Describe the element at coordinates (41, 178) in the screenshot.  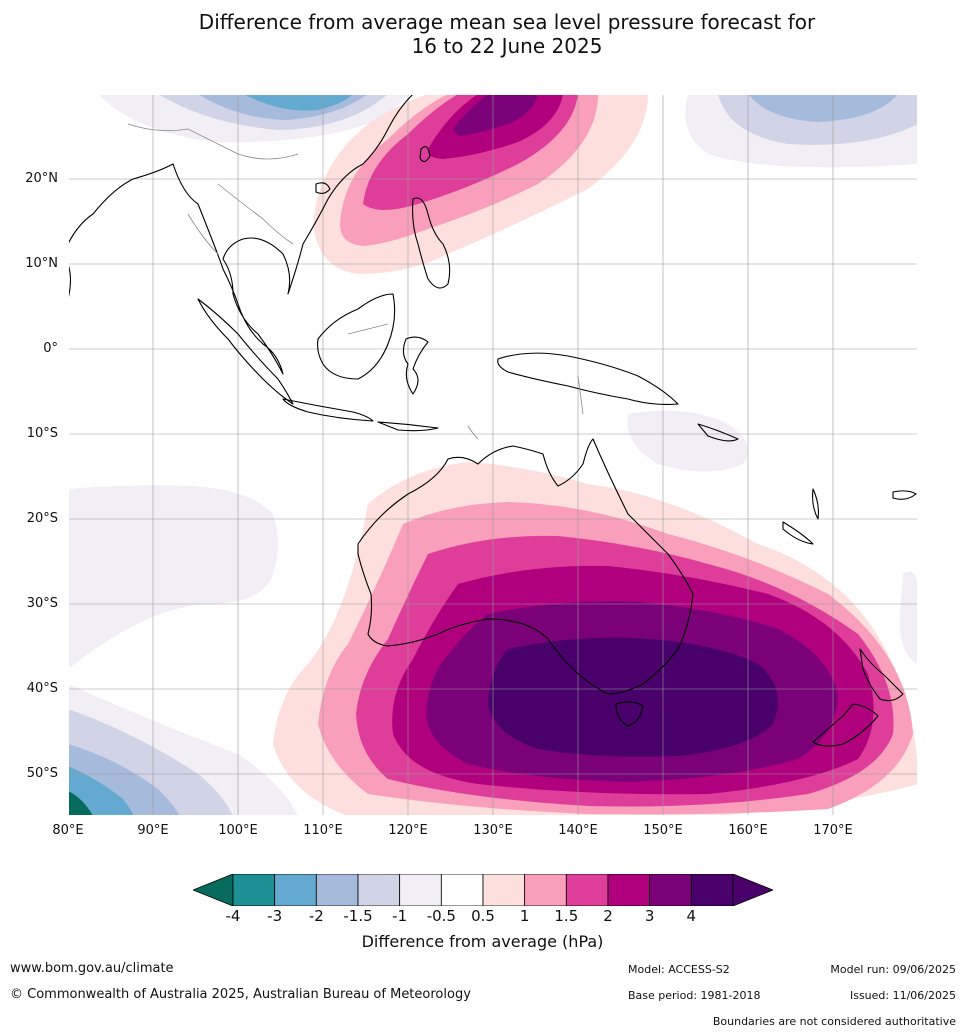
I see `lat-label-20n: 20°N` at that location.